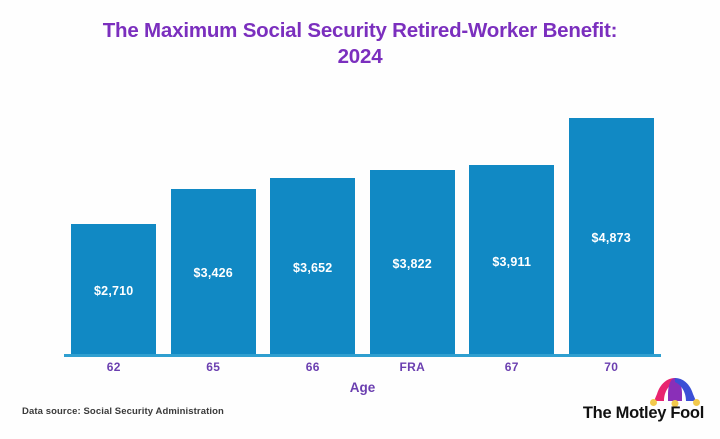 The width and height of the screenshot is (720, 439). I want to click on bar-value-label: $4,873, so click(611, 238).